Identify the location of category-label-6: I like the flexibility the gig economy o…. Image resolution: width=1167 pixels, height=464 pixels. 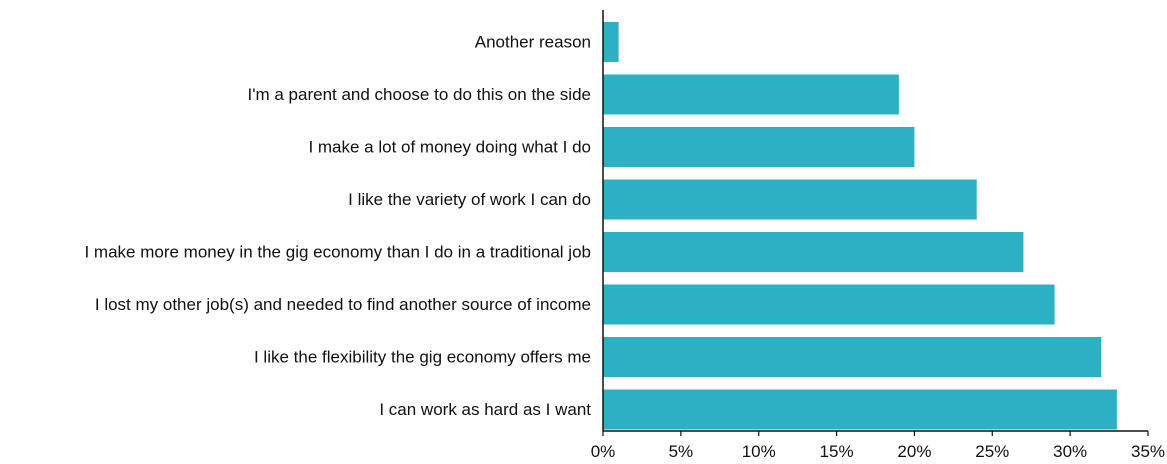
(422, 357).